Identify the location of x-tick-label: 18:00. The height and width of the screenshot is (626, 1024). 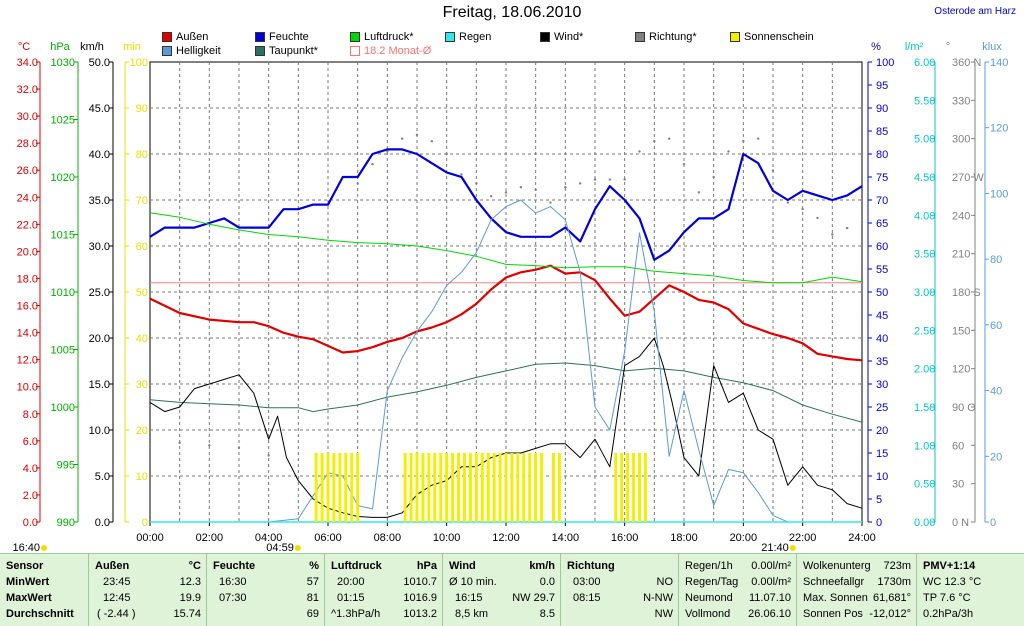
(684, 538).